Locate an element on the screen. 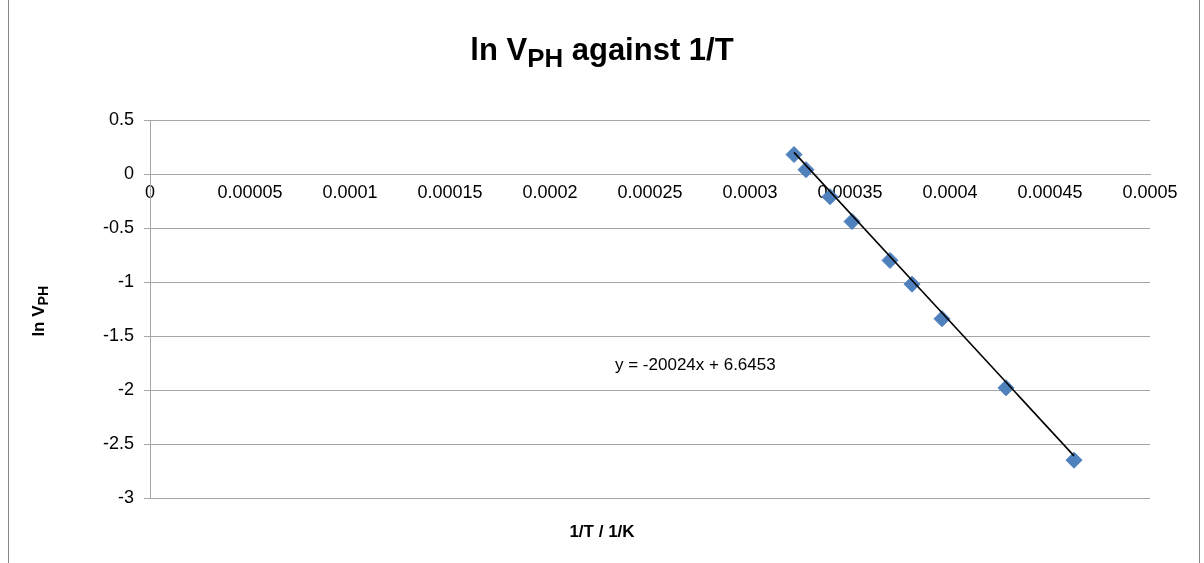  x-tick-label: 0.0005 is located at coordinates (1150, 191).